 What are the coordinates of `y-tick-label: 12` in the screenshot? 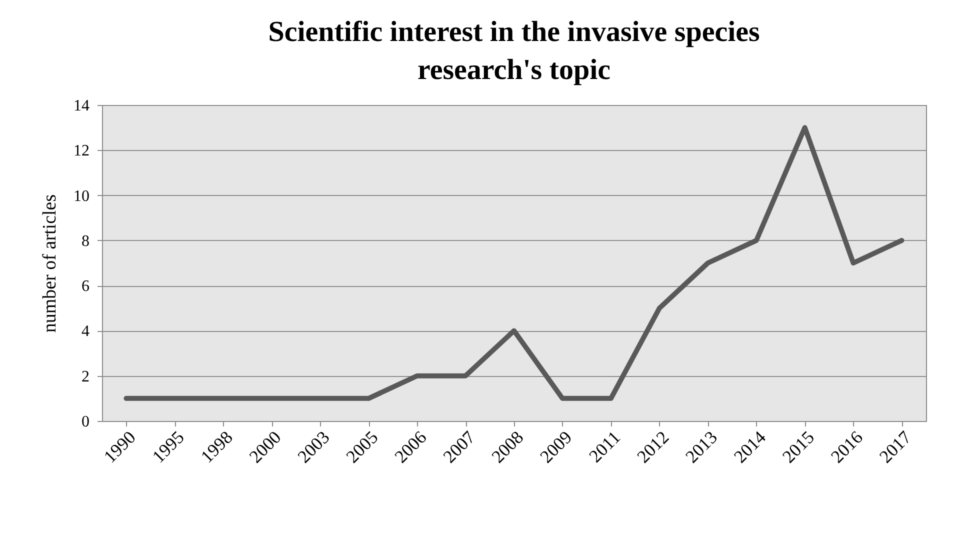 It's located at (82, 151).